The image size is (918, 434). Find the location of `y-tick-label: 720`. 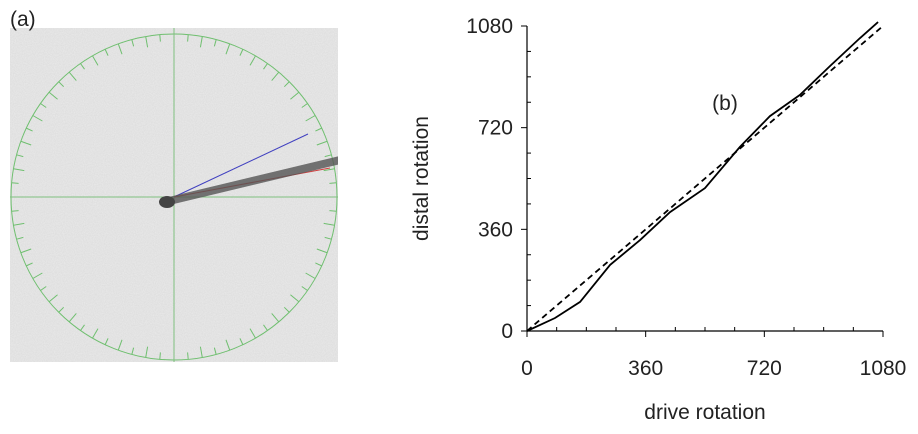

y-tick-label: 720 is located at coordinates (495, 128).